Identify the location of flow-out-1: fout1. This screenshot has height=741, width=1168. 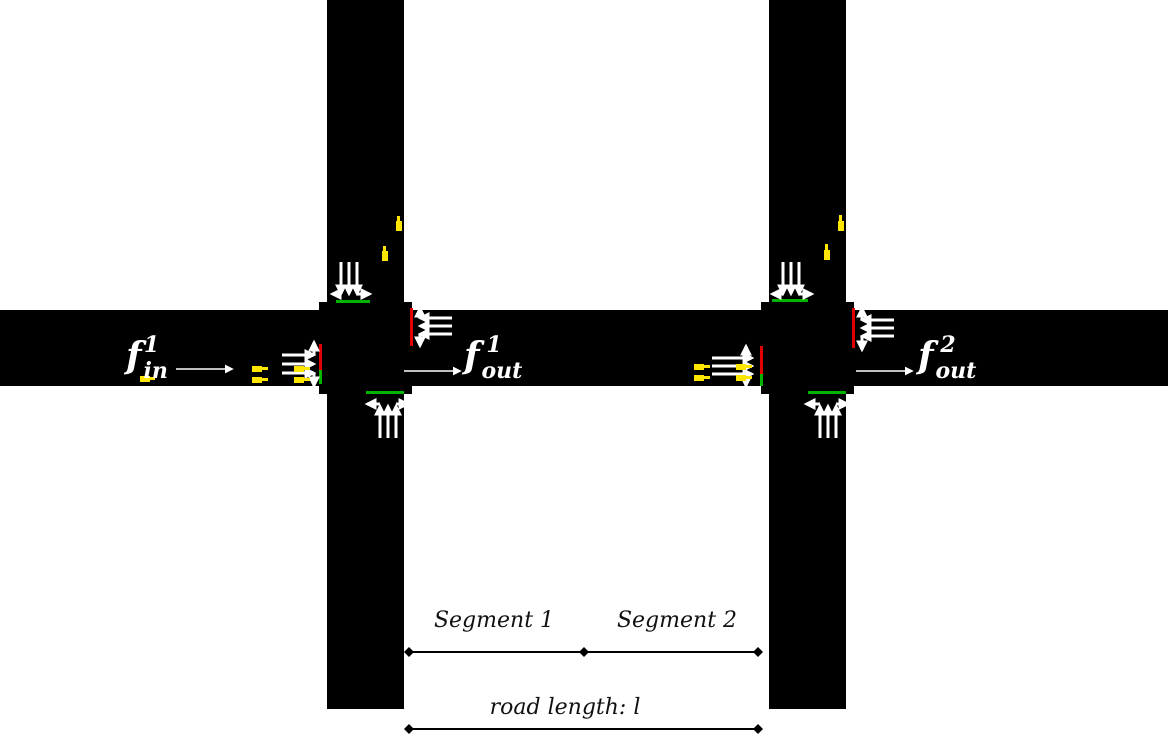
(463, 358).